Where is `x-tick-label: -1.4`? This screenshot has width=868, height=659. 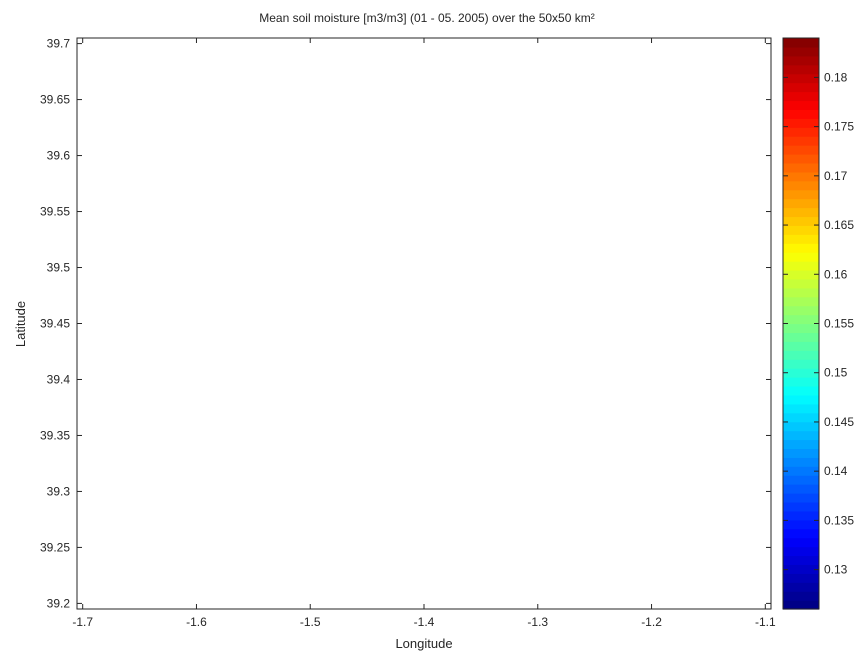
x-tick-label: -1.4 is located at coordinates (424, 622).